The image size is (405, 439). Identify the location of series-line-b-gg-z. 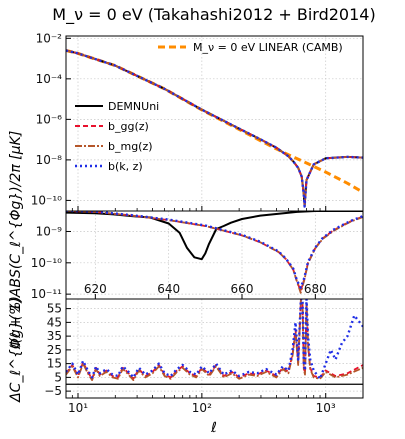
(214, 251).